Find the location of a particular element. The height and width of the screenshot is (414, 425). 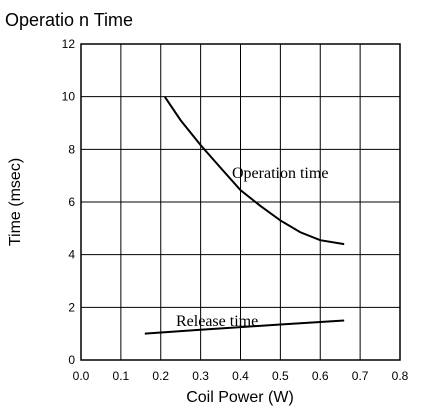

x-tick-label: 0.3 is located at coordinates (200, 376).